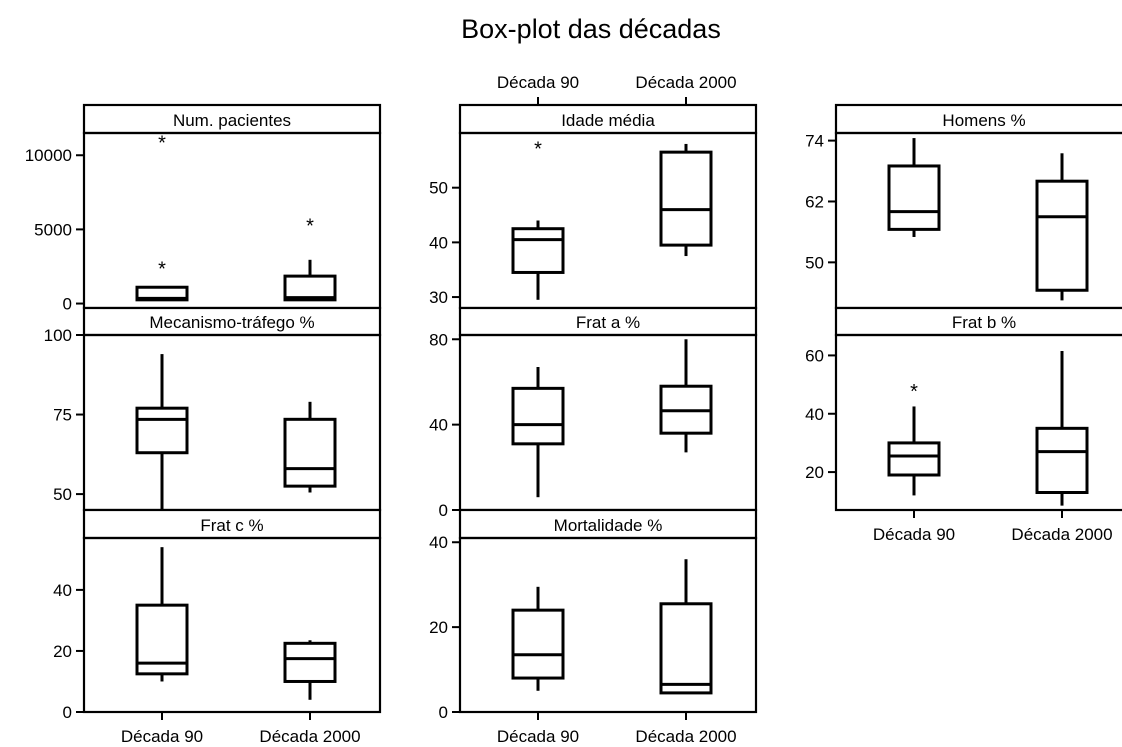 This screenshot has width=1122, height=747. Describe the element at coordinates (310, 258) in the screenshot. I see `box-decada-2000: *` at that location.